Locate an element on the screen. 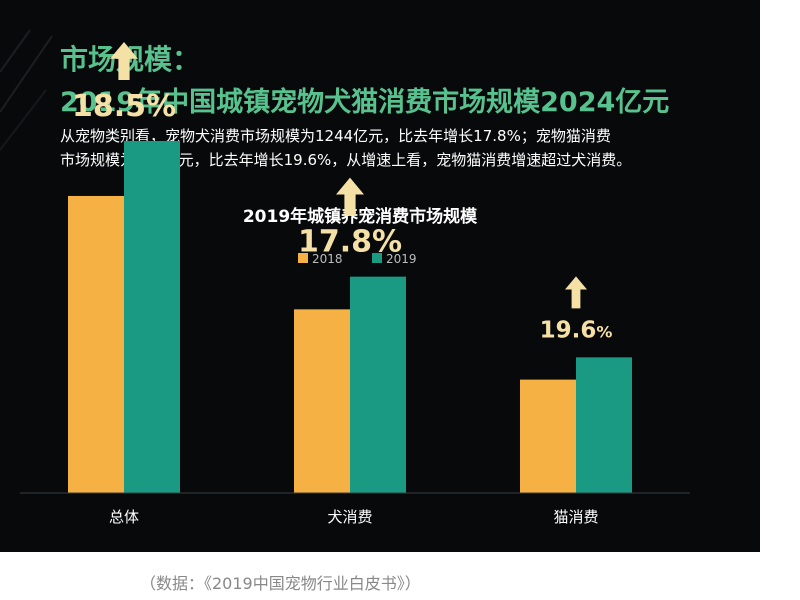 Image resolution: width=800 pixels, height=600 pixels. growth-label: 17.8% is located at coordinates (350, 242).